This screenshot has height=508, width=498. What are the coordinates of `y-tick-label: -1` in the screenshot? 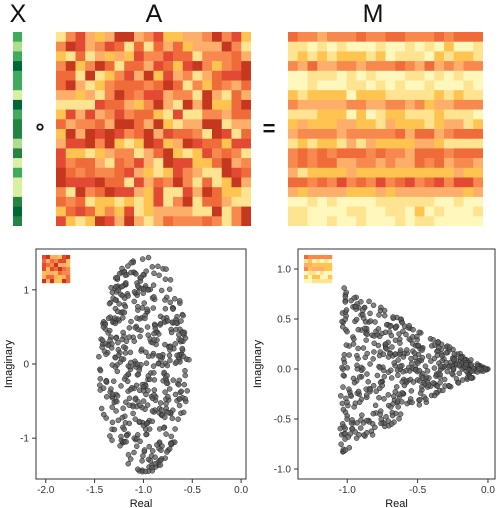 It's located at (24, 439).